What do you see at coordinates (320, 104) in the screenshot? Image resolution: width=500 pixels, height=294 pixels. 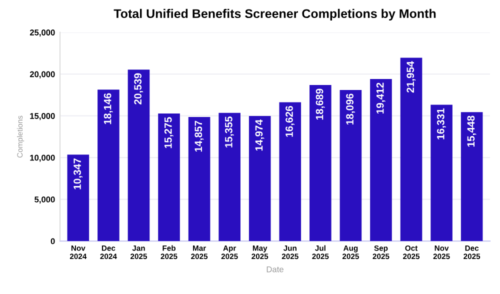 I see `data-label: 18,689` at bounding box center [320, 104].